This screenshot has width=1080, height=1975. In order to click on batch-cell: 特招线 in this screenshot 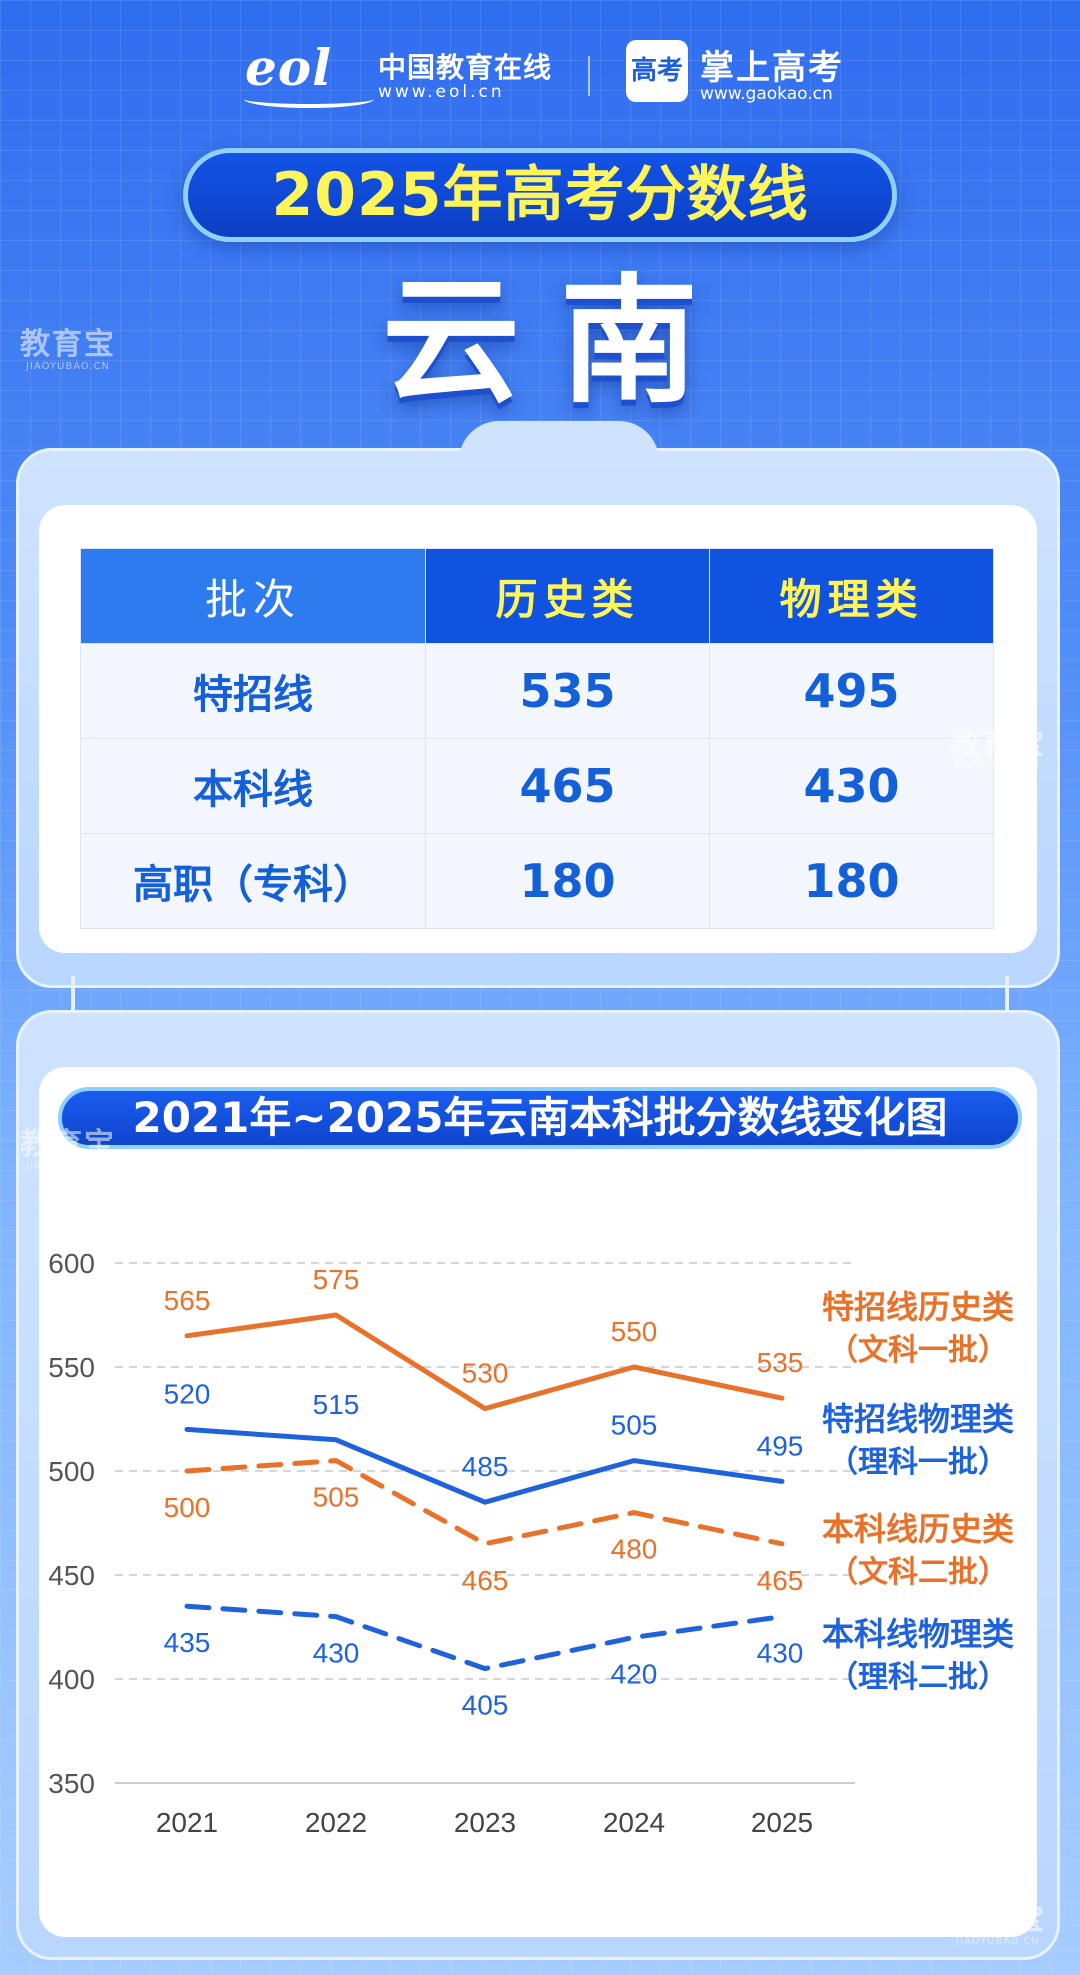, I will do `click(253, 691)`.